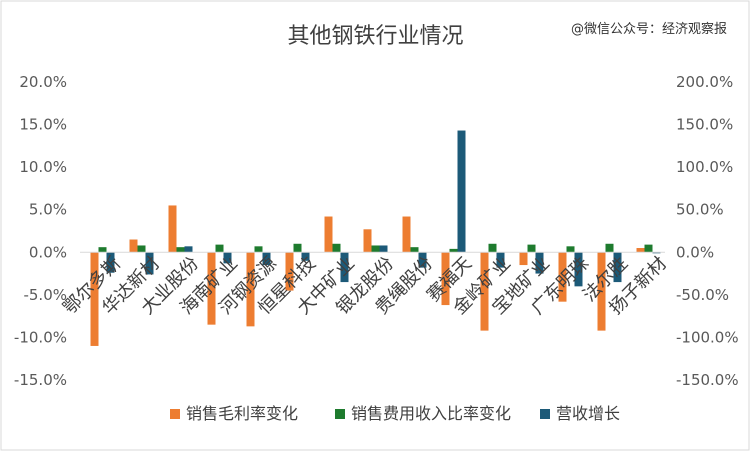 This screenshot has height=452, width=751. I want to click on legend-label: 营收增长, so click(588, 413).